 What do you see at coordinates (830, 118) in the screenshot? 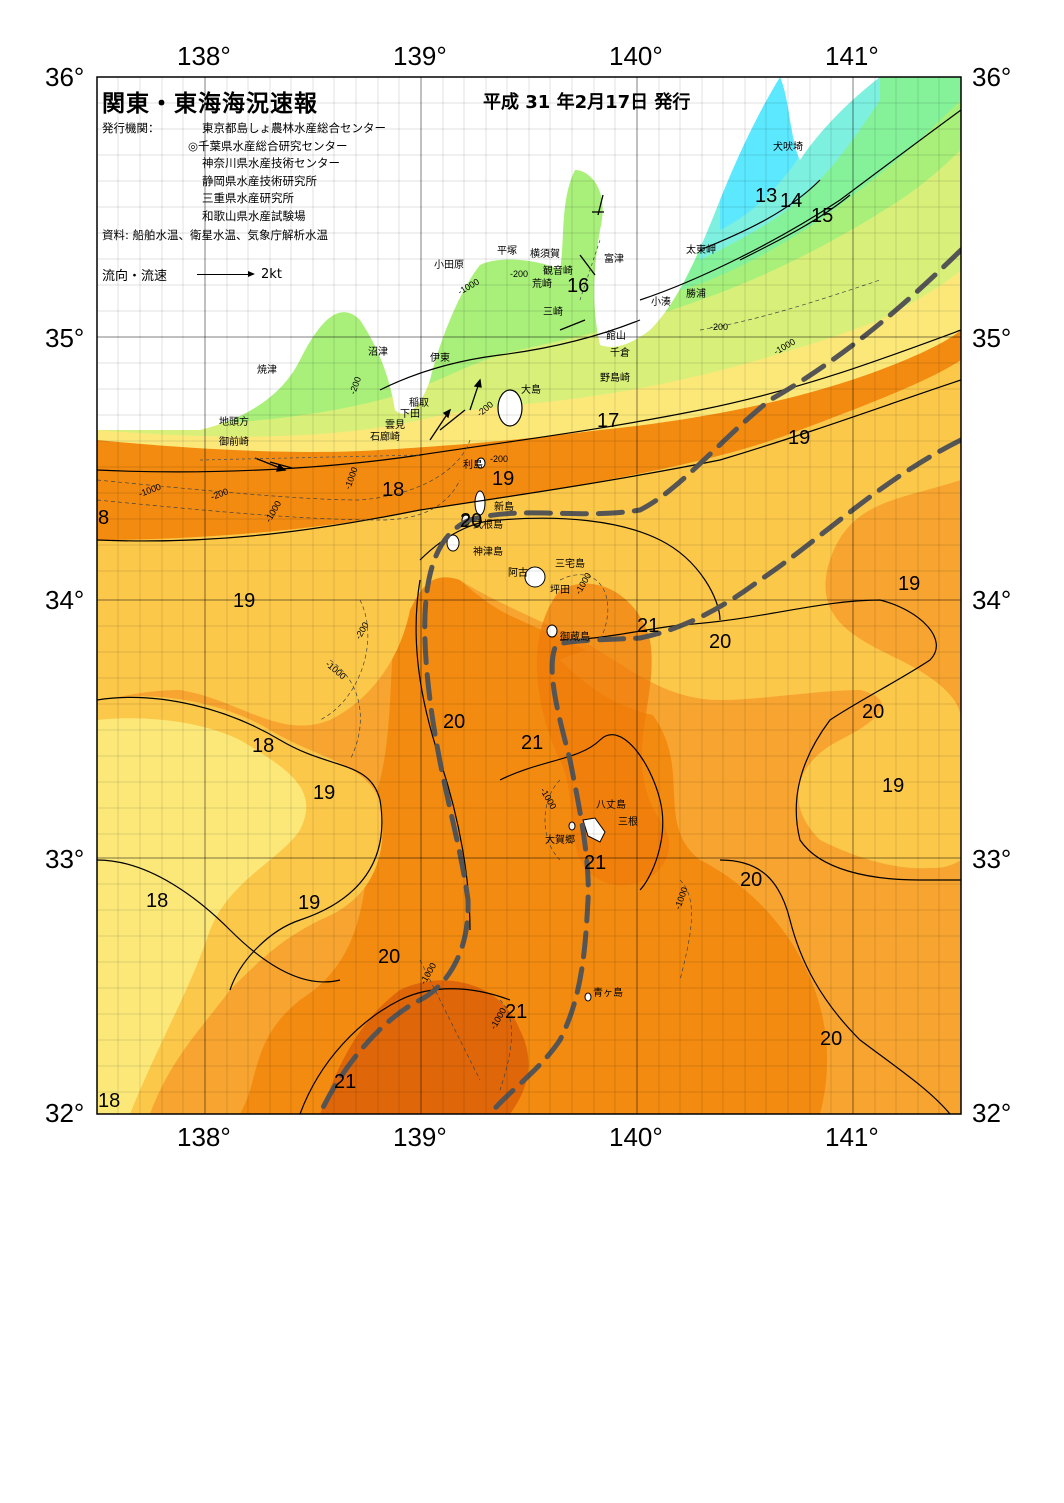
I see `land-boso-tip` at bounding box center [830, 118].